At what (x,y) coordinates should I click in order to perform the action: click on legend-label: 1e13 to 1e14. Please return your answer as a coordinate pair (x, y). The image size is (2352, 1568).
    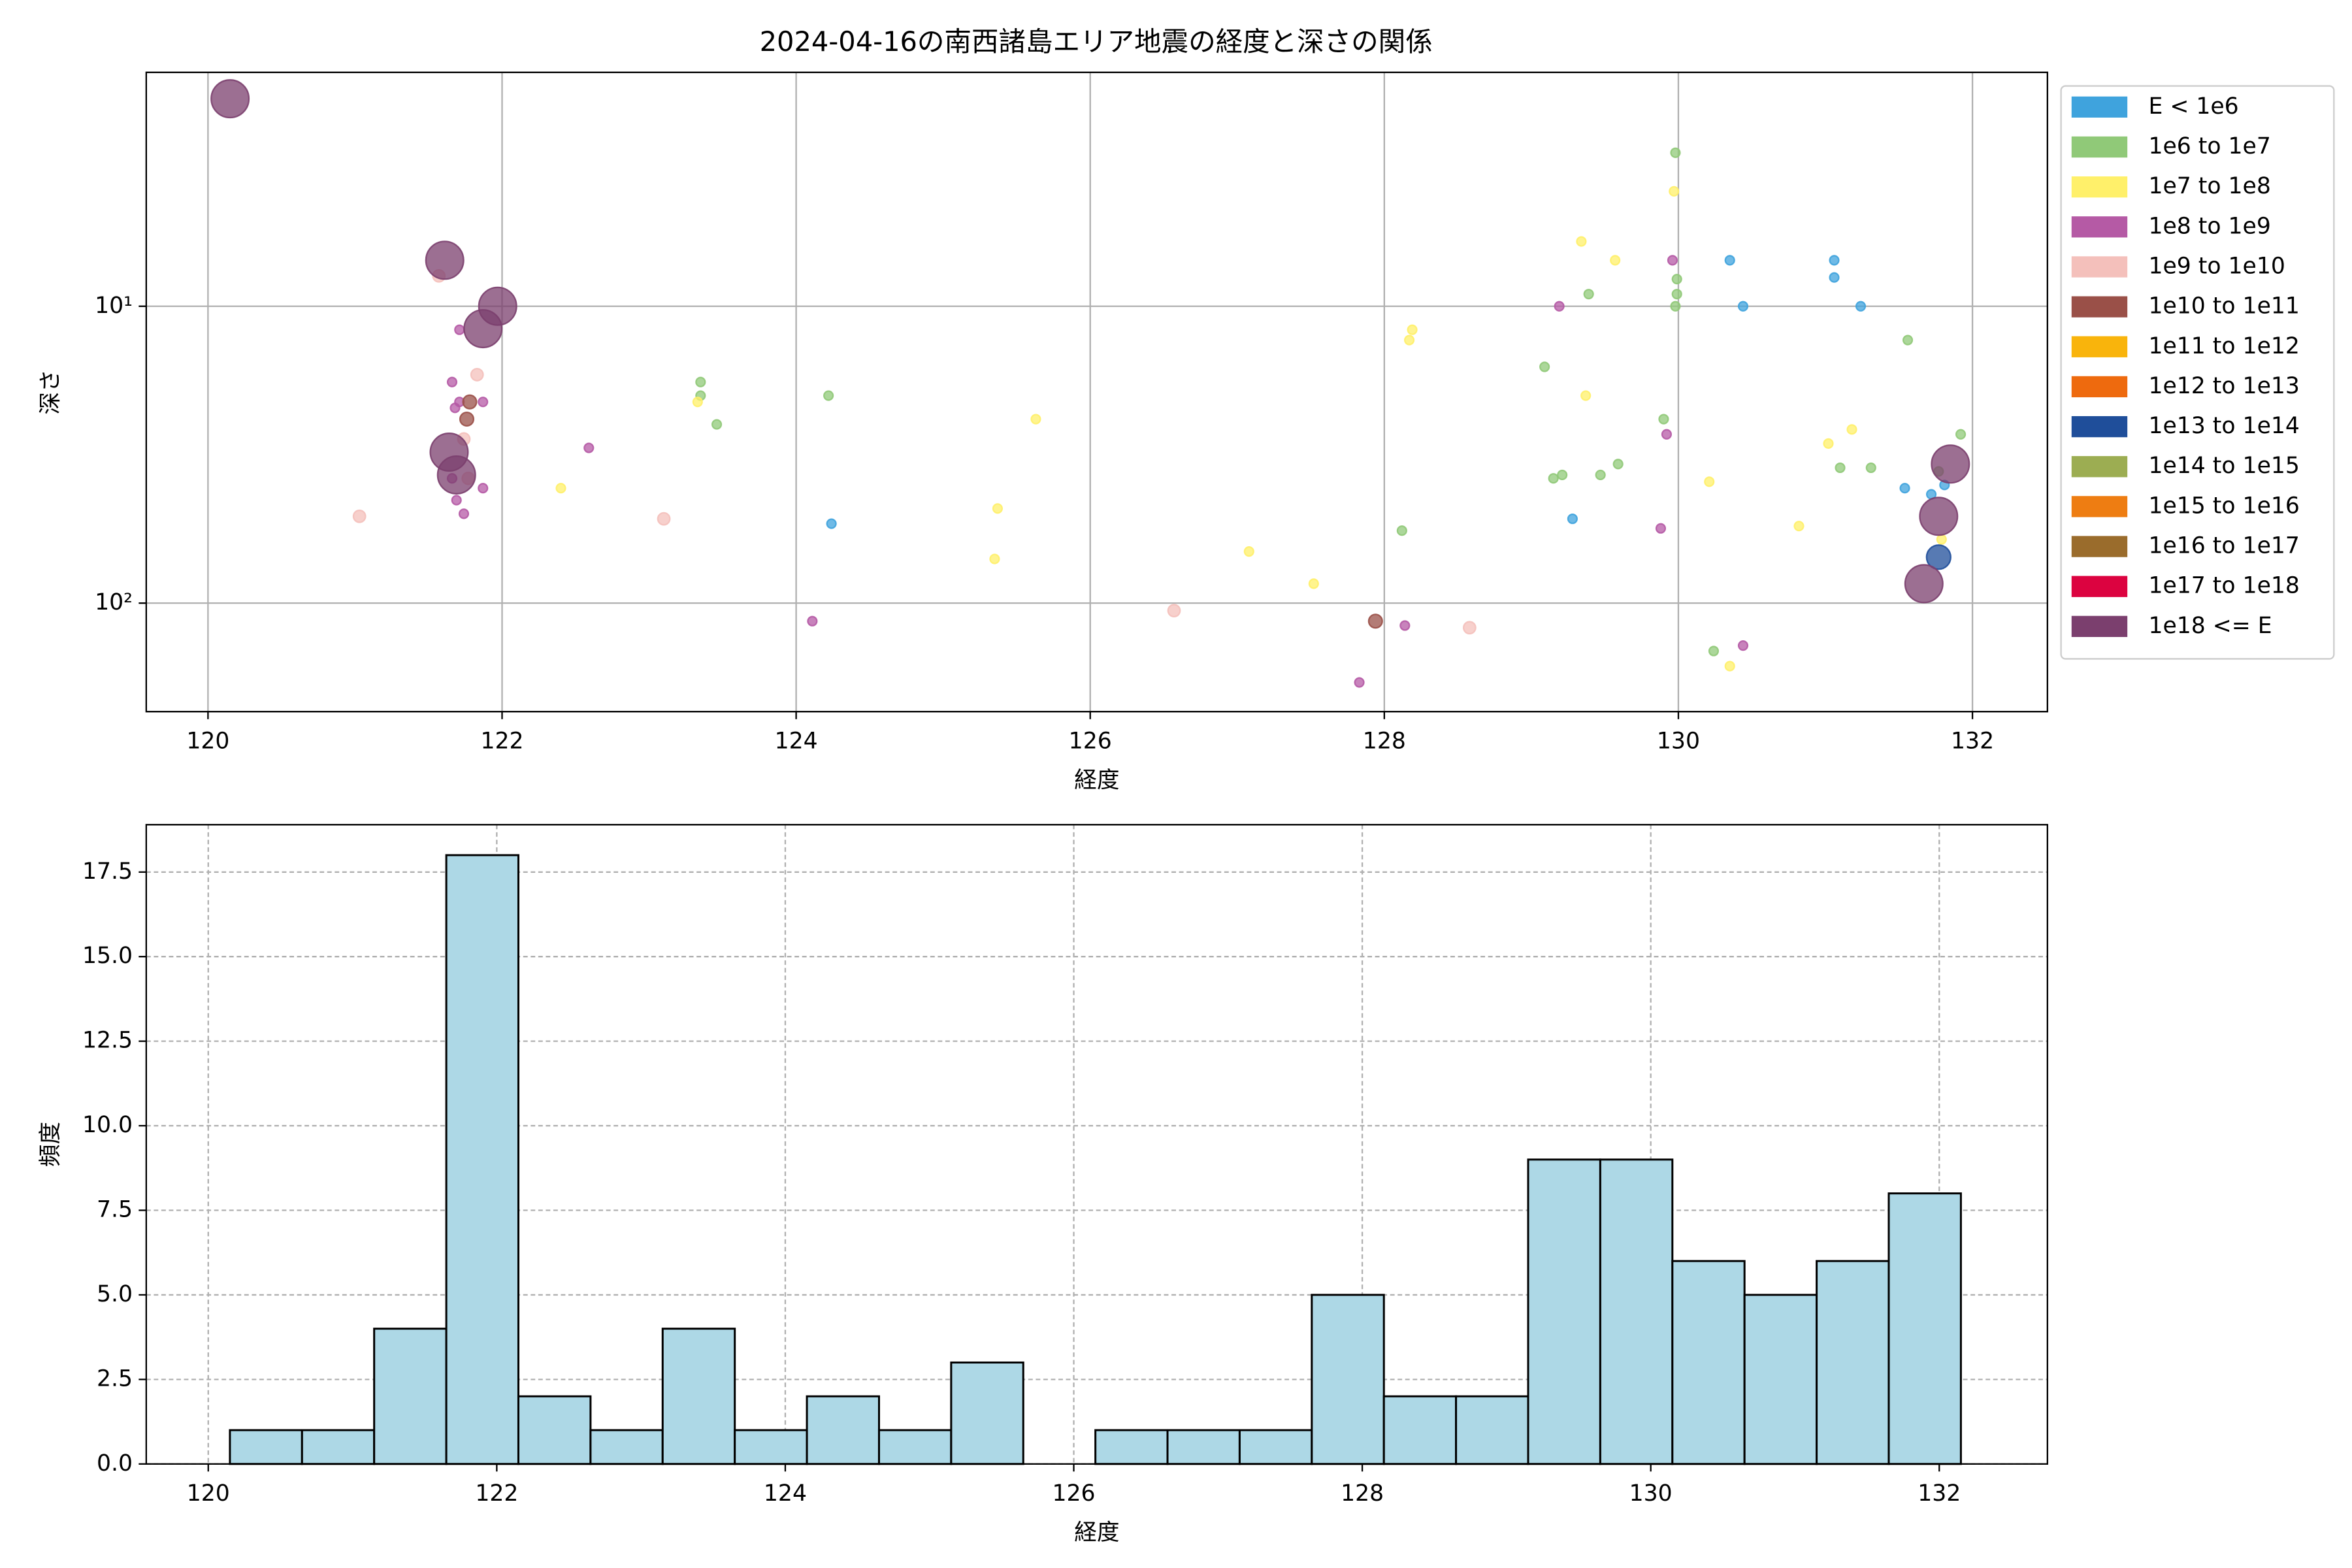
    Looking at the image, I should click on (2223, 426).